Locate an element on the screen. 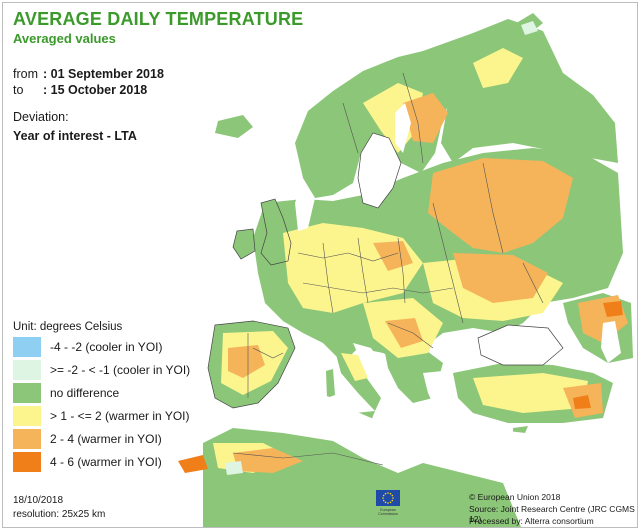 Image resolution: width=640 pixels, height=529 pixels. anomaly-darkorange-turkey is located at coordinates (582, 402).